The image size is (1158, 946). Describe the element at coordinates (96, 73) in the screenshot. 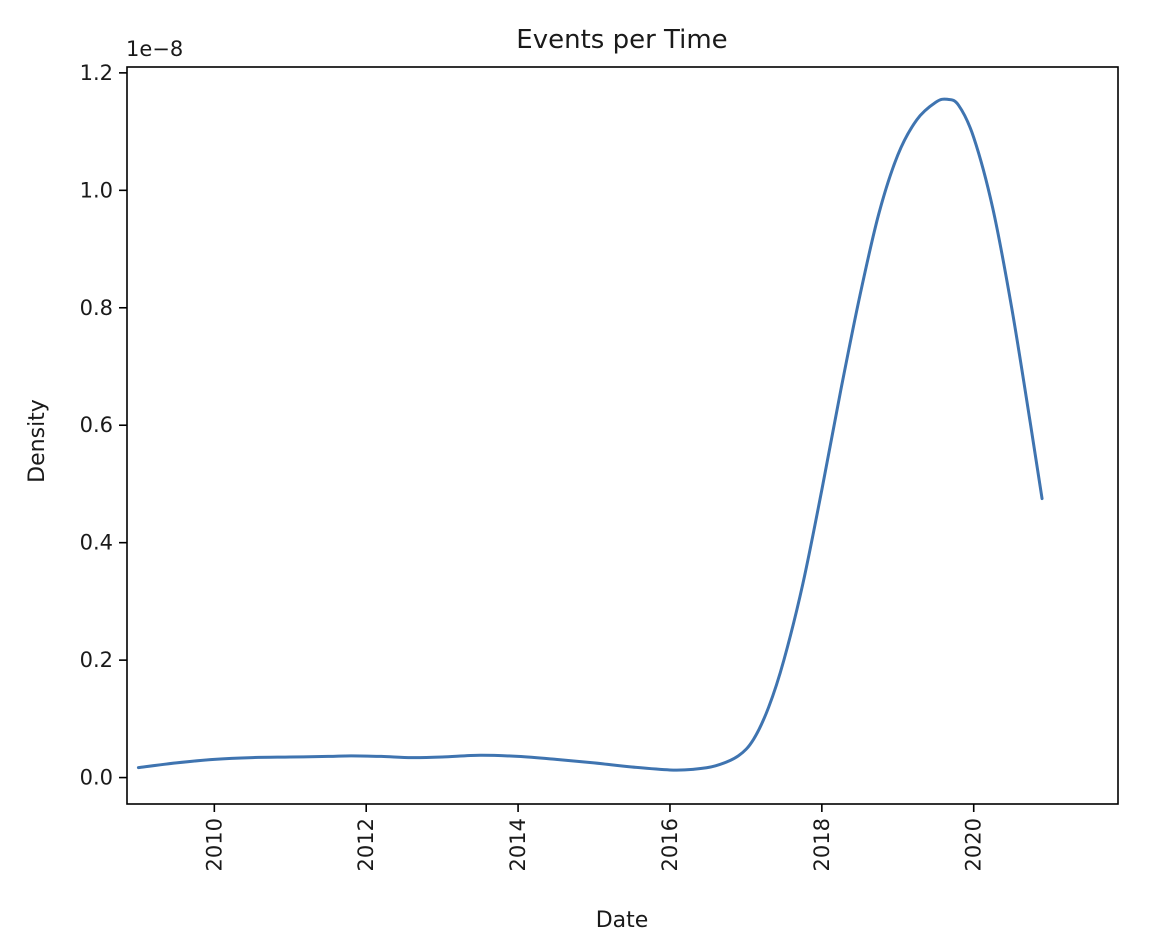

I see `y-tick-label: 1.2` at that location.